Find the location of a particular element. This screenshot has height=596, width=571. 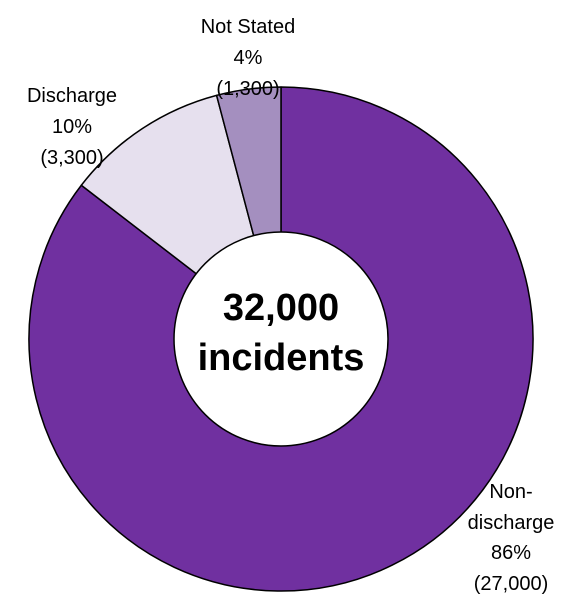

slice-label-not-stated: Not Stated 4% (1,300) is located at coordinates (248, 58).